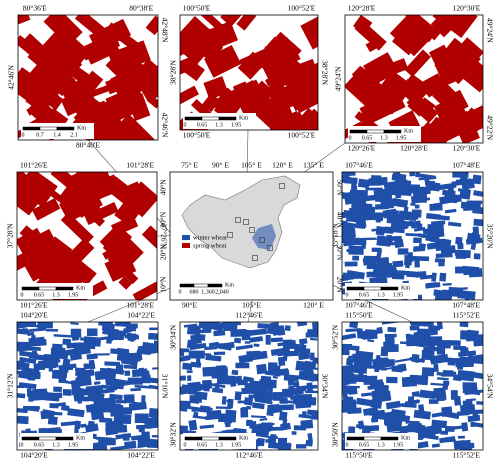 The image size is (500, 467). What do you see at coordinates (359, 305) in the screenshot?
I see `bottom-tick-label: 107°46'E` at bounding box center [359, 305].